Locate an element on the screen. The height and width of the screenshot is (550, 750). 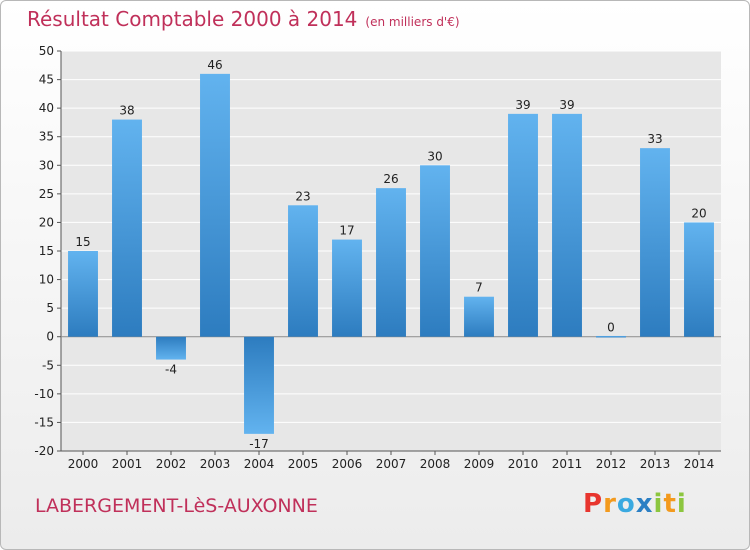
y-tick-label: 30 is located at coordinates (46, 165).